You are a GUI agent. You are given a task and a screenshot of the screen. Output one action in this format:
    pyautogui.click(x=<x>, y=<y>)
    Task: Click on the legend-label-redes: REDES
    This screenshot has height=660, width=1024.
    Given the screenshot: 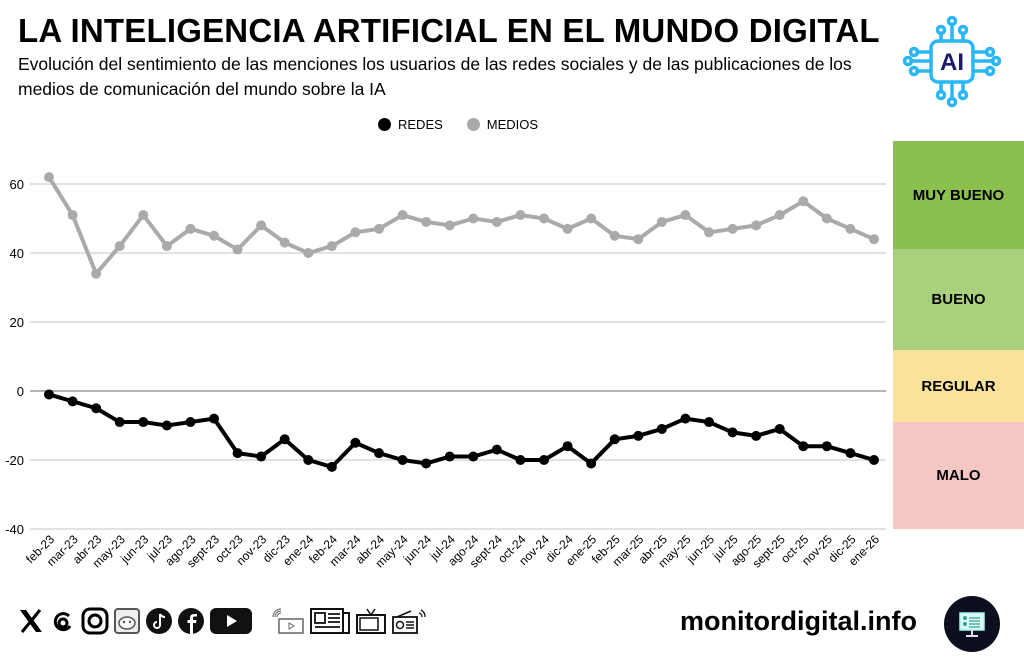 What is the action you would take?
    pyautogui.click(x=420, y=124)
    